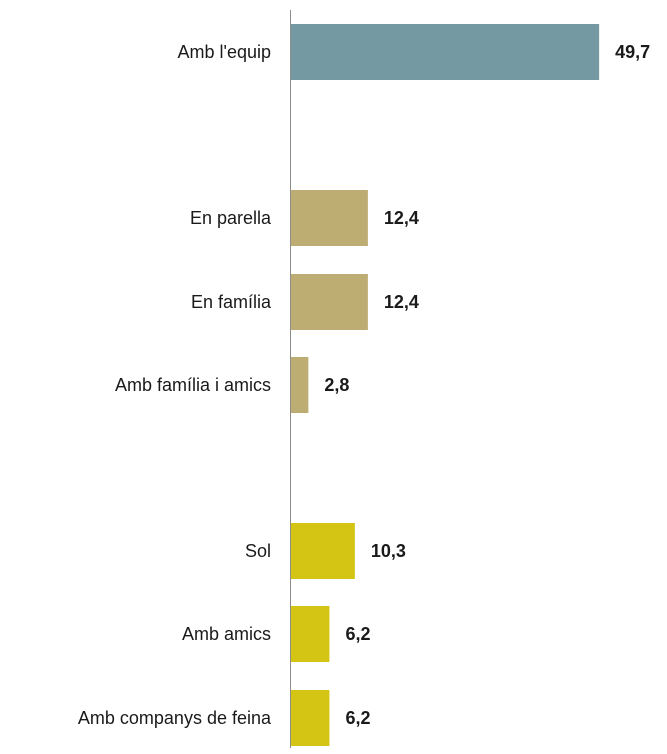 The width and height of the screenshot is (667, 754). Describe the element at coordinates (225, 52) in the screenshot. I see `category-label: Amb l'equip` at that location.